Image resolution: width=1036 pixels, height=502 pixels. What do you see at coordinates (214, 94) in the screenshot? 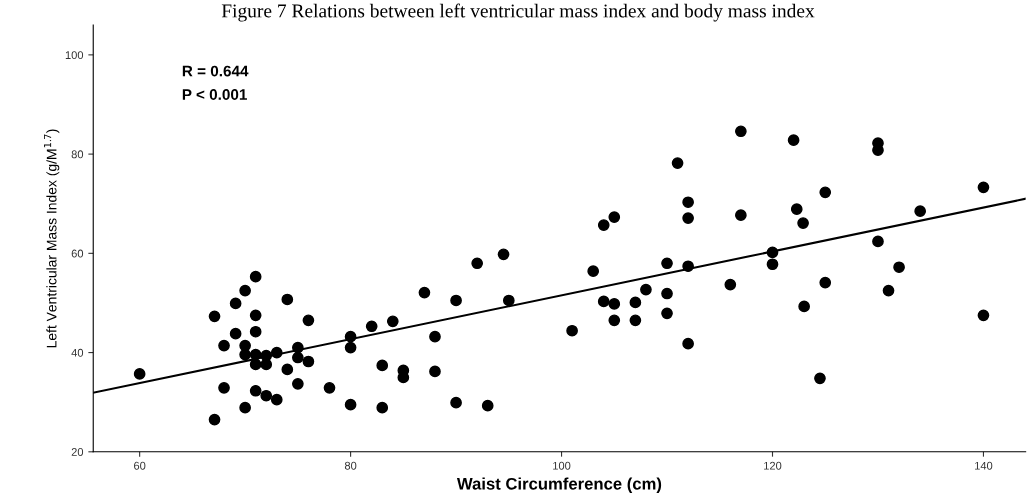
I see `annotation: P < 0.001` at bounding box center [214, 94].